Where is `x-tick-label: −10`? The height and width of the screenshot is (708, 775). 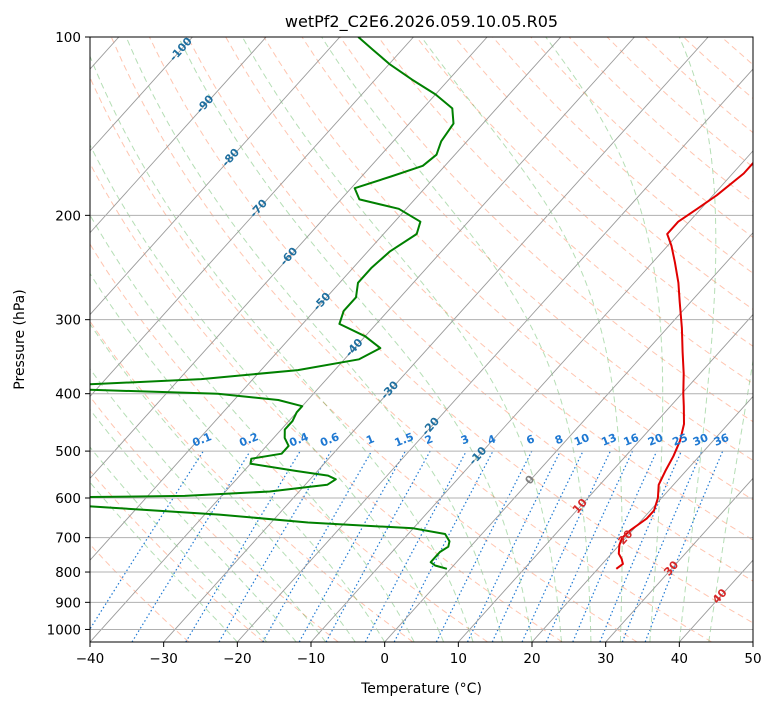
x-tick-label: −10 is located at coordinates (311, 659).